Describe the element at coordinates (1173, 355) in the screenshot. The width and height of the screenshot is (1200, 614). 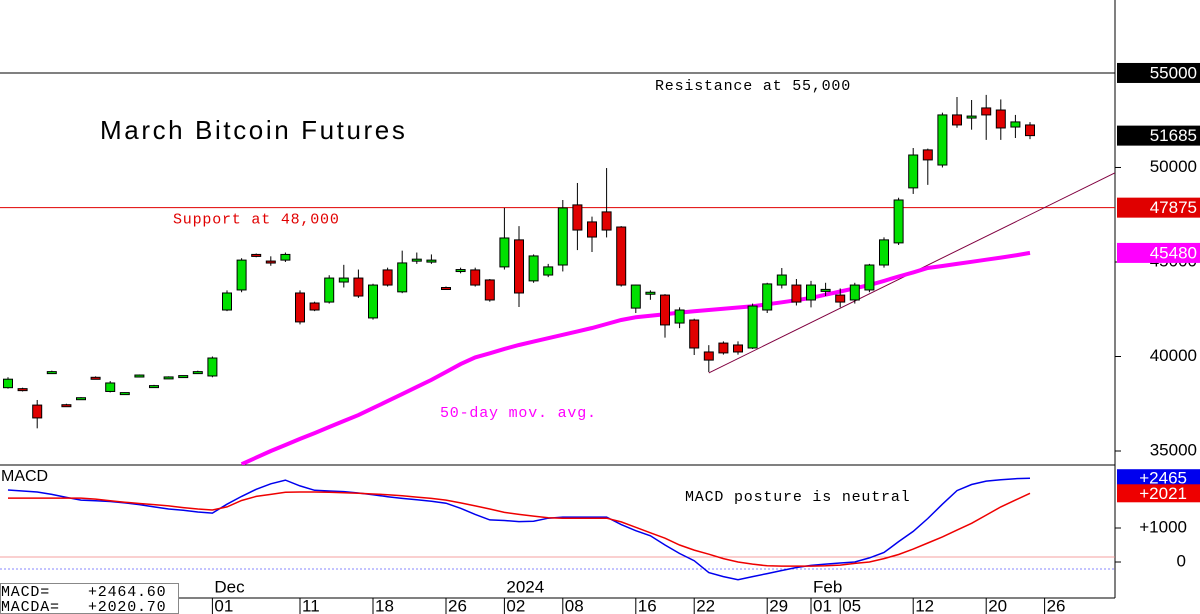
I see `y-tick-label: 40000` at that location.